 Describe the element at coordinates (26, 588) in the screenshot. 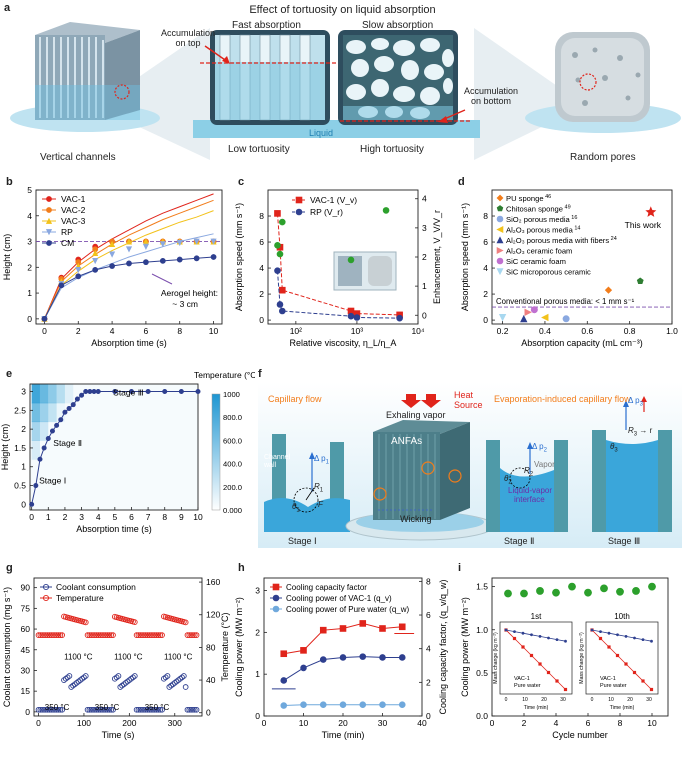

I see `g-y-tick-label: 90` at that location.